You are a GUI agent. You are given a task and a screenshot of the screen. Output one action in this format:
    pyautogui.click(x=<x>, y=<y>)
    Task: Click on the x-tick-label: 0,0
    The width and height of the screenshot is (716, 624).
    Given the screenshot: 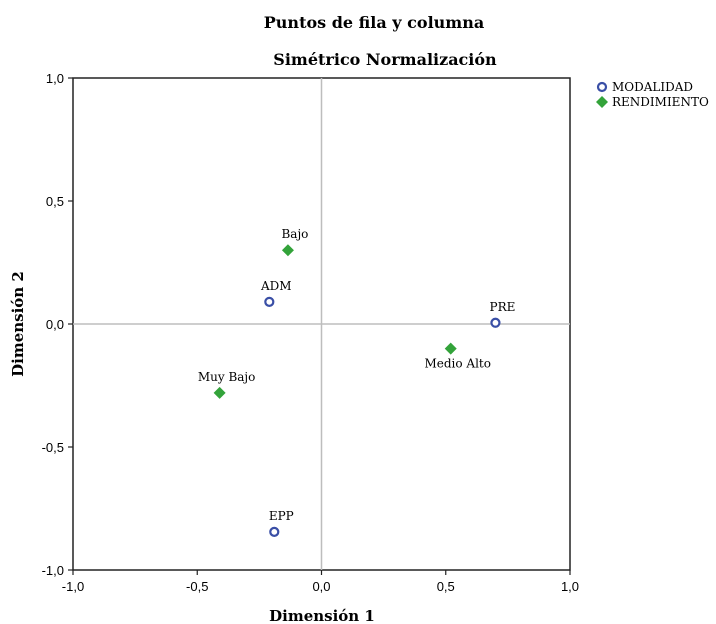 What is the action you would take?
    pyautogui.click(x=321, y=586)
    